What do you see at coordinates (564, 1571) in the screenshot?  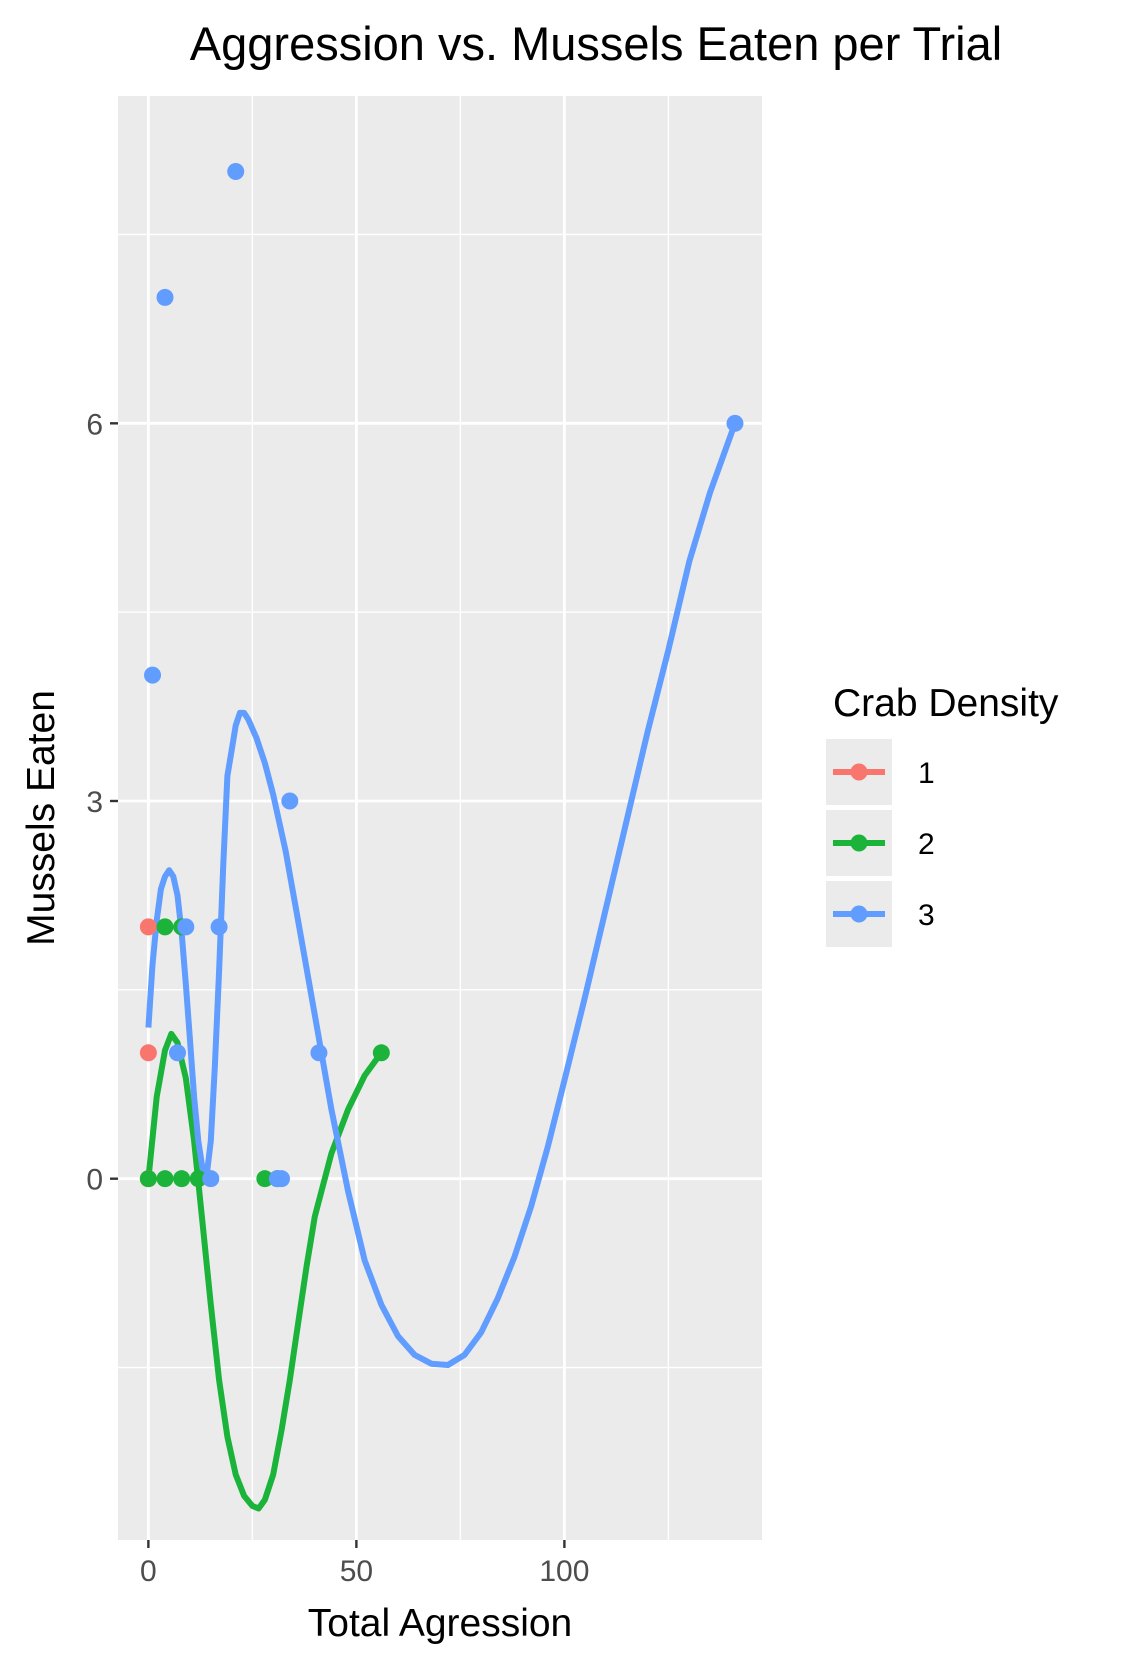 I see `x-tick-label: 100` at bounding box center [564, 1571].